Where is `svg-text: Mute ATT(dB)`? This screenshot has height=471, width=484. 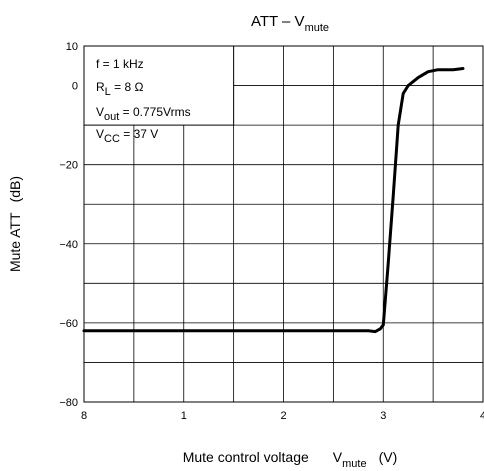
svg-text: Mute ATT(dB) is located at coordinates (15, 224).